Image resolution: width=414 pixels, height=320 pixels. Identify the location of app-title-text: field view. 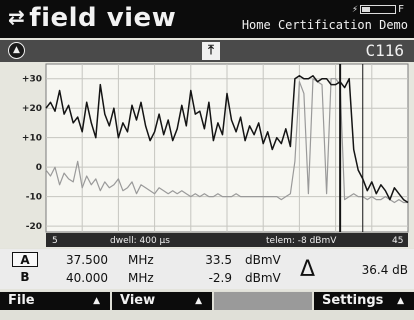
(103, 18).